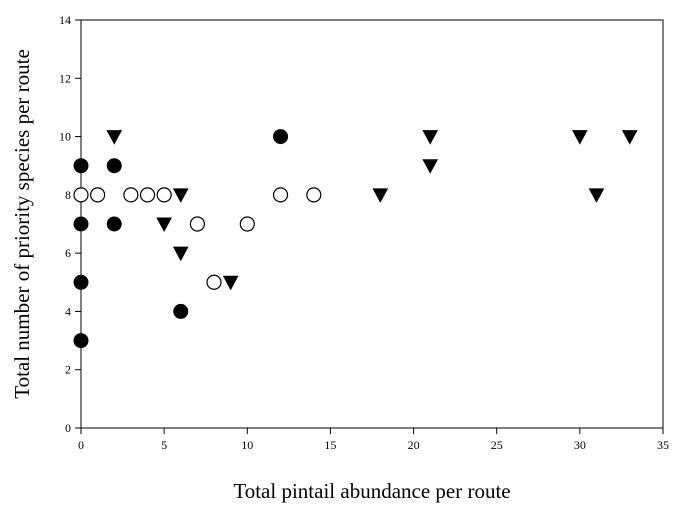  What do you see at coordinates (65, 20) in the screenshot?
I see `y-tick-label: 14` at bounding box center [65, 20].